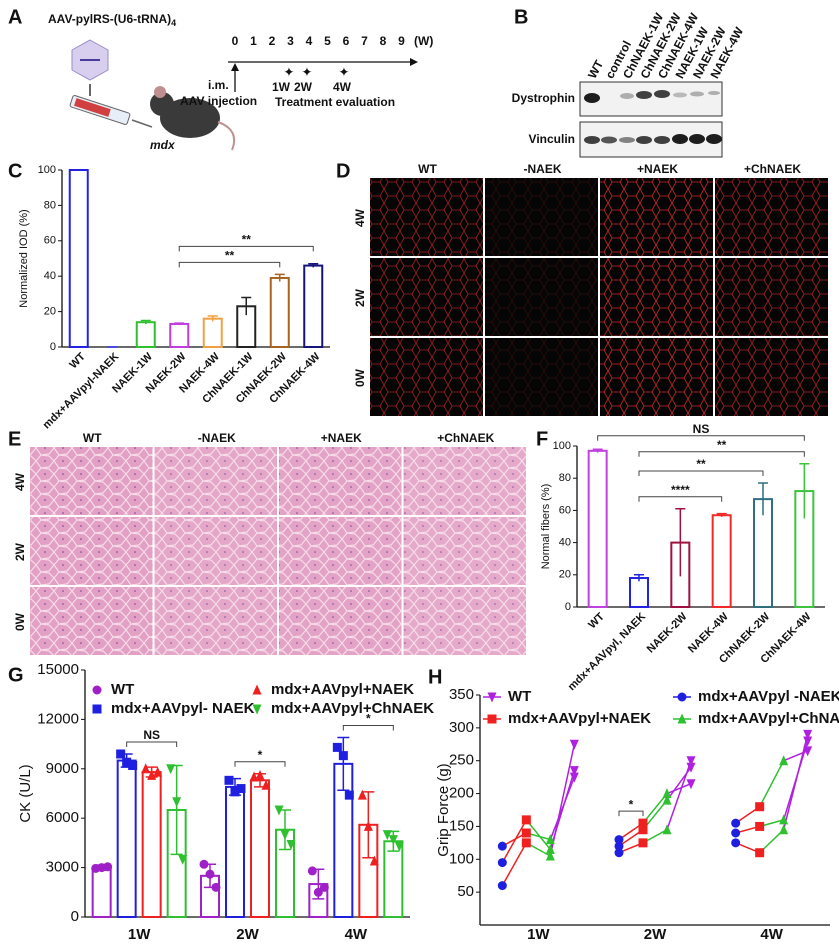 This screenshot has height=947, width=839. What do you see at coordinates (401, 41) in the screenshot?
I see `timeline-week: 9` at bounding box center [401, 41].